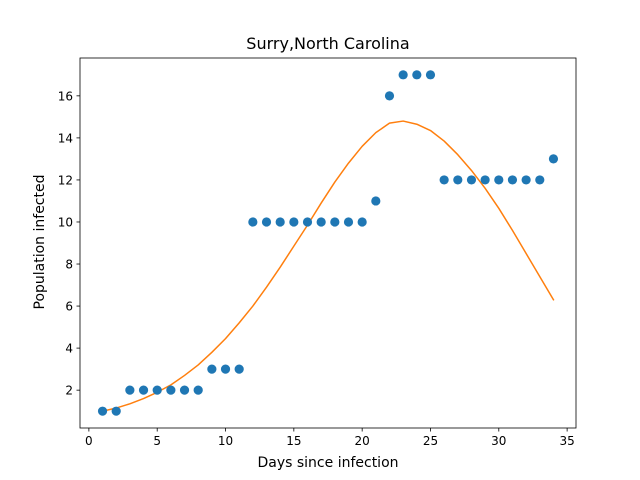 This screenshot has width=640, height=480. I want to click on y-tick-label: 8, so click(69, 265).